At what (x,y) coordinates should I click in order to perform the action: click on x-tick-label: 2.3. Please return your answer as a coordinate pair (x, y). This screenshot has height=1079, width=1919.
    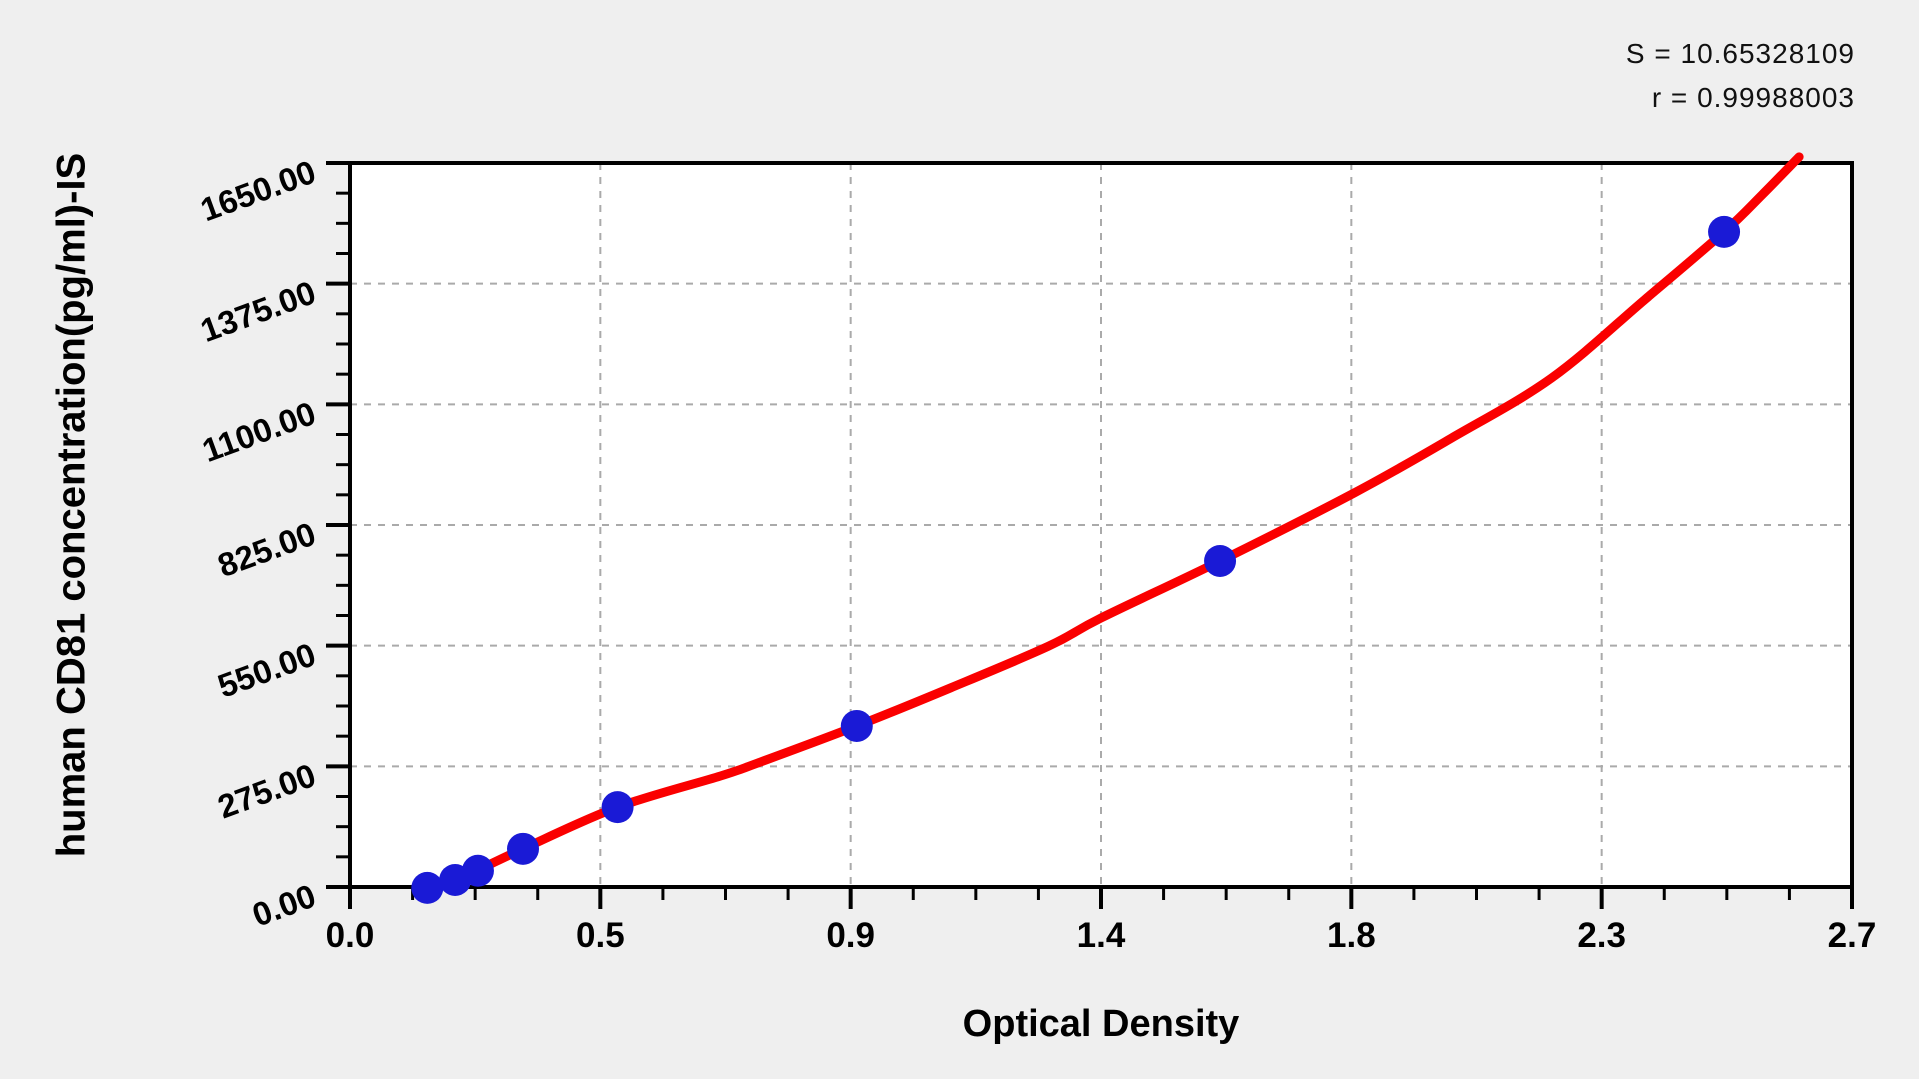
    Looking at the image, I should click on (1601, 935).